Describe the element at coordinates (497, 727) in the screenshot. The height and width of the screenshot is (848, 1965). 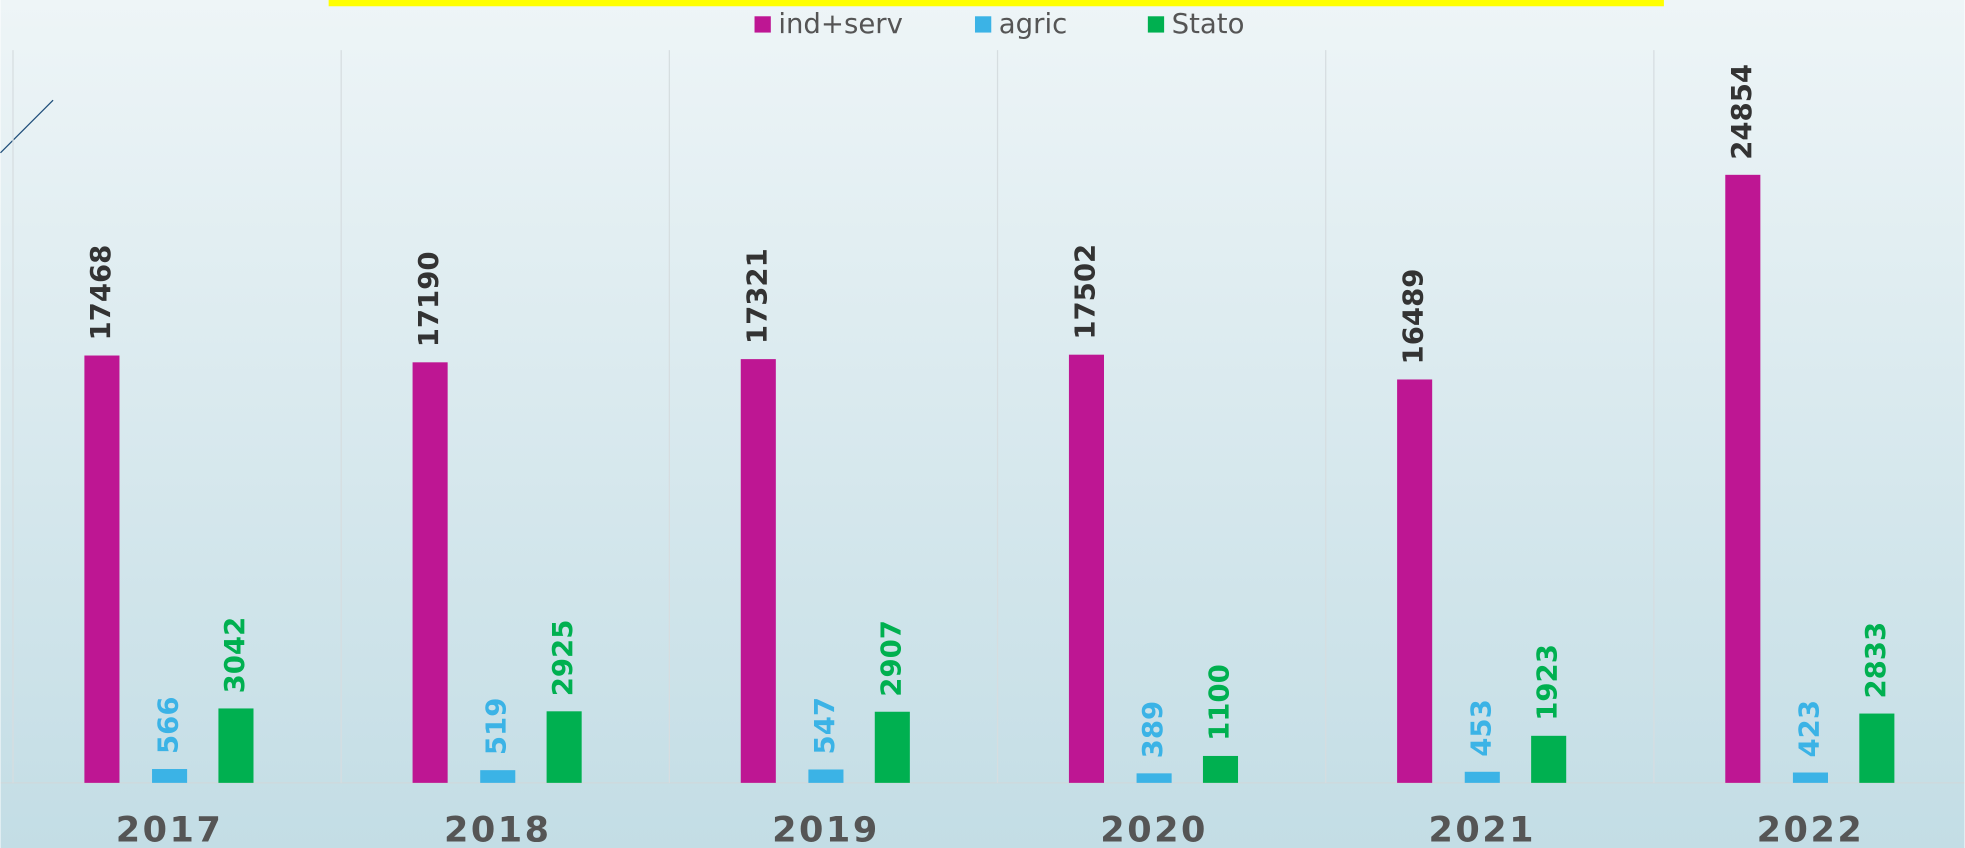
I see `data-label: 519` at that location.